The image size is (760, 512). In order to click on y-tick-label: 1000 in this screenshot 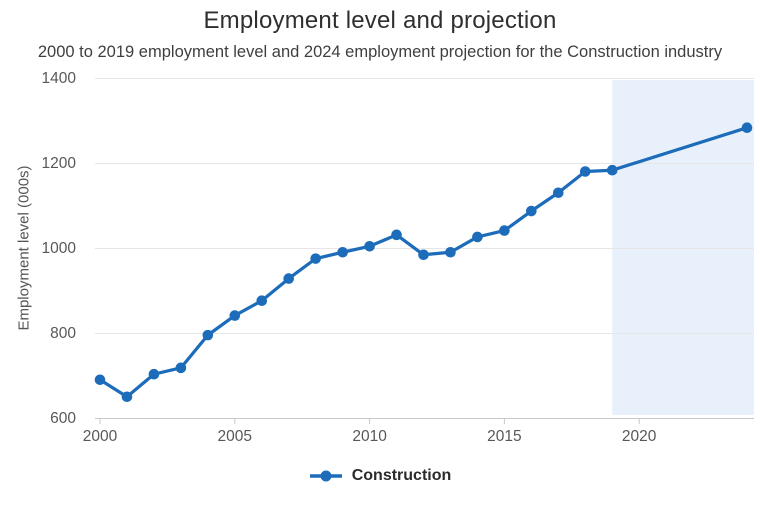, I will do `click(59, 248)`.